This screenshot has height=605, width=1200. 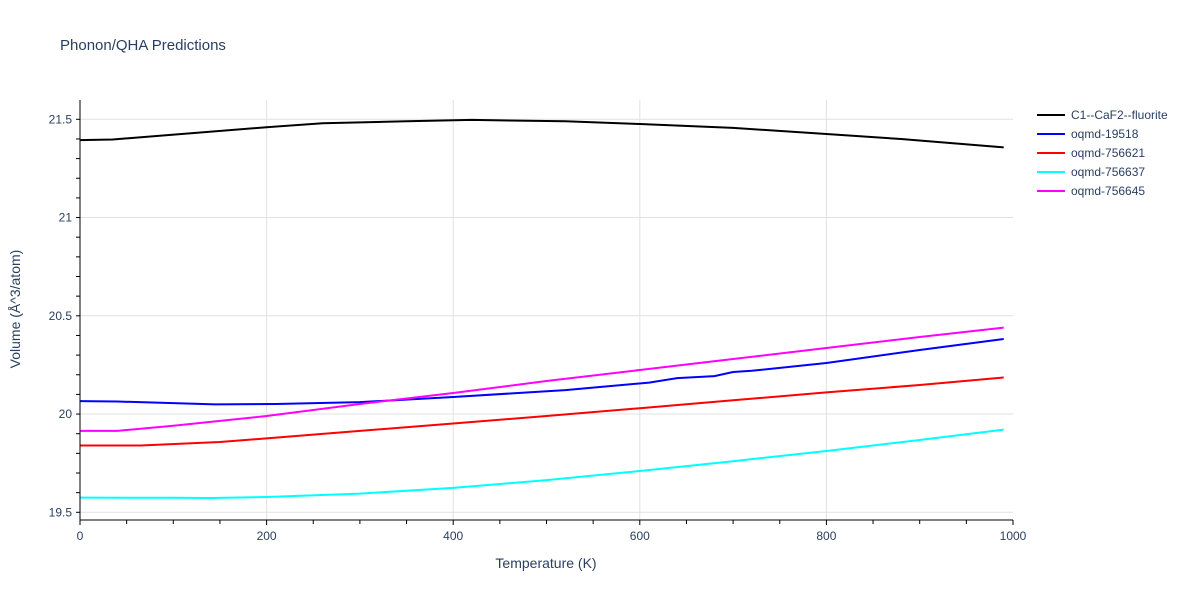 I want to click on y-tick-label: 20.5, so click(x=61, y=316).